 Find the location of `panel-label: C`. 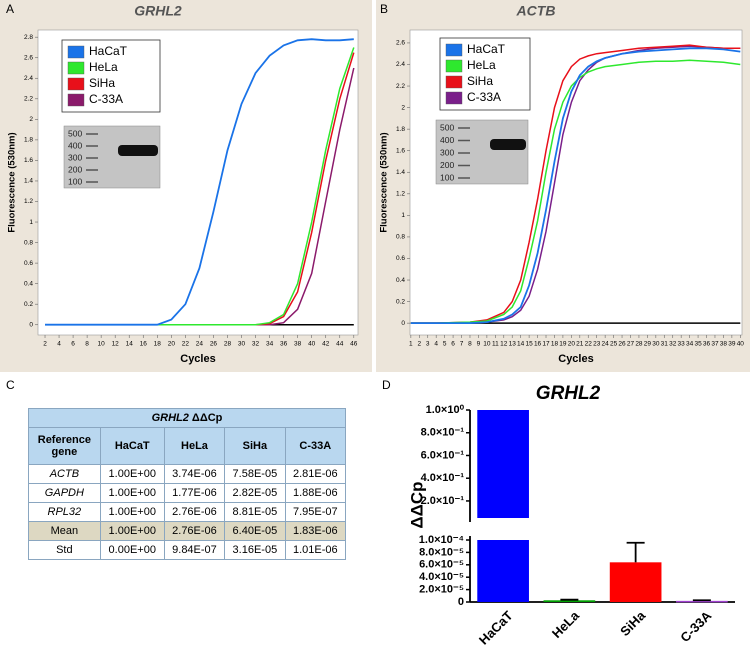

panel-label: C is located at coordinates (10, 385).